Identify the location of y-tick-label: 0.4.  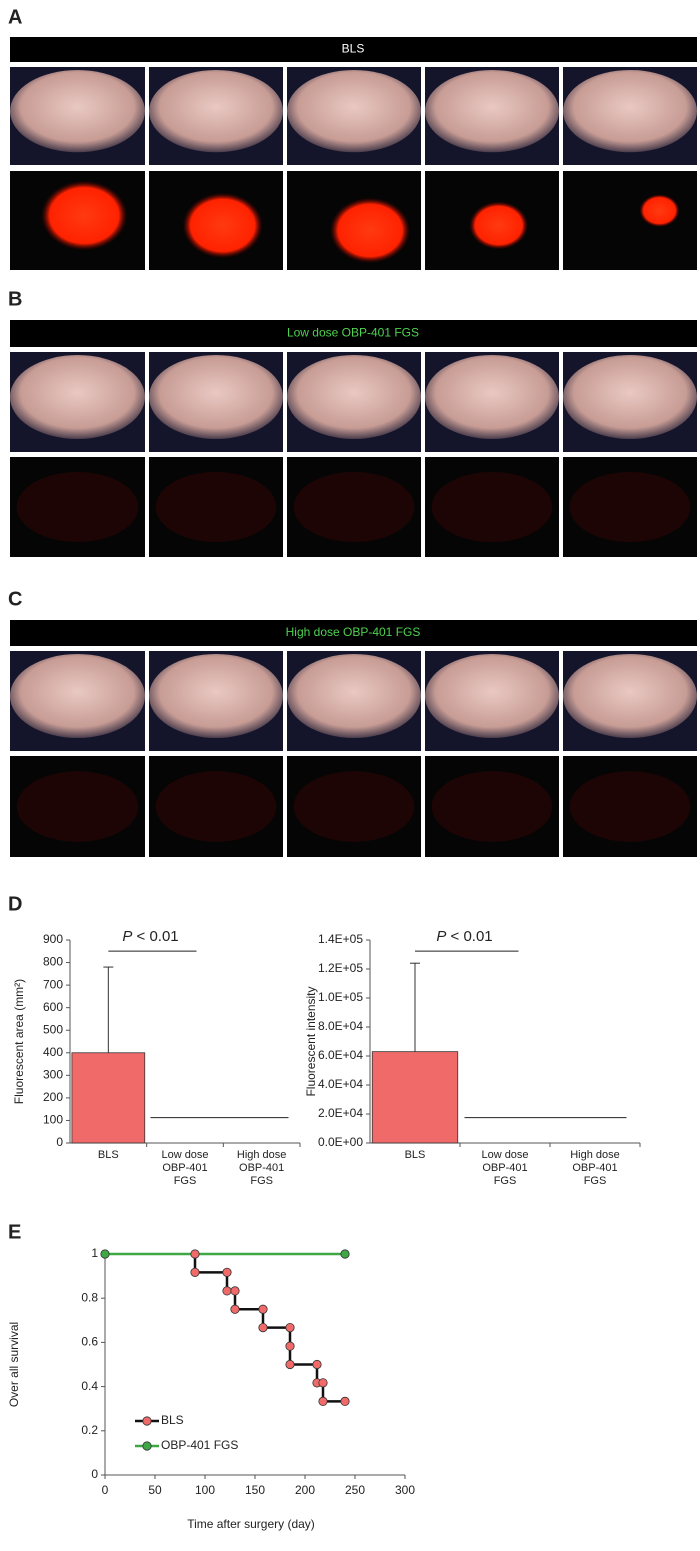
(89, 1386).